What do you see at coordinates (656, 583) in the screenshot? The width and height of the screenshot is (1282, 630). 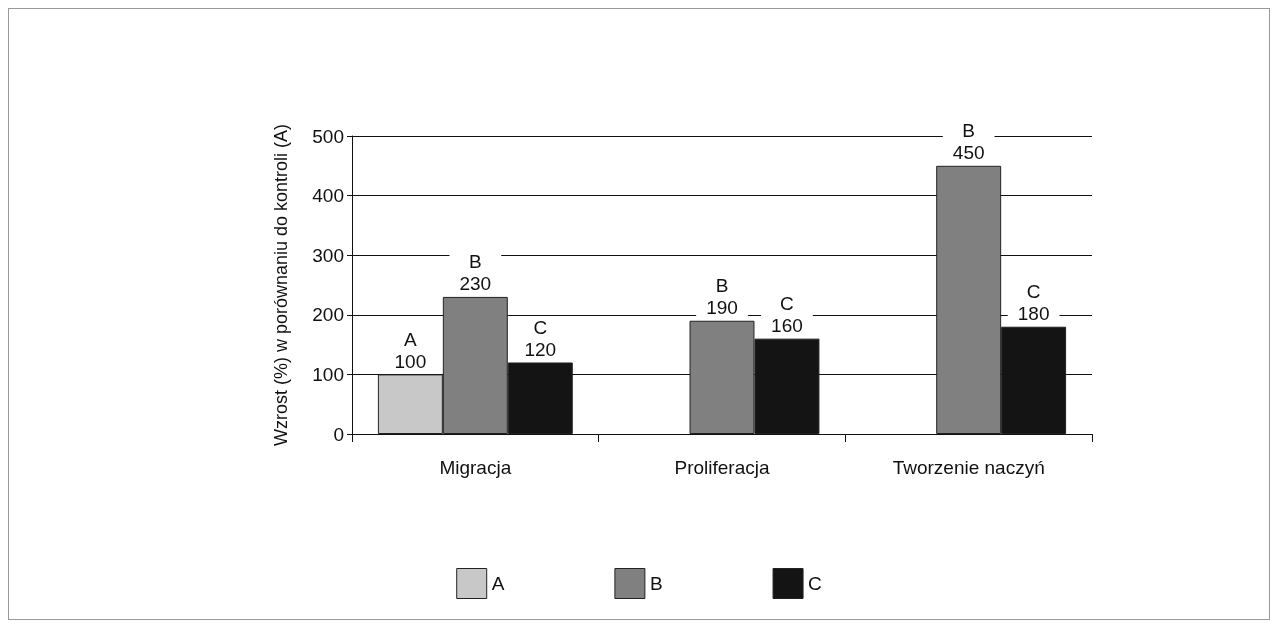 I see `legend-label: B` at bounding box center [656, 583].